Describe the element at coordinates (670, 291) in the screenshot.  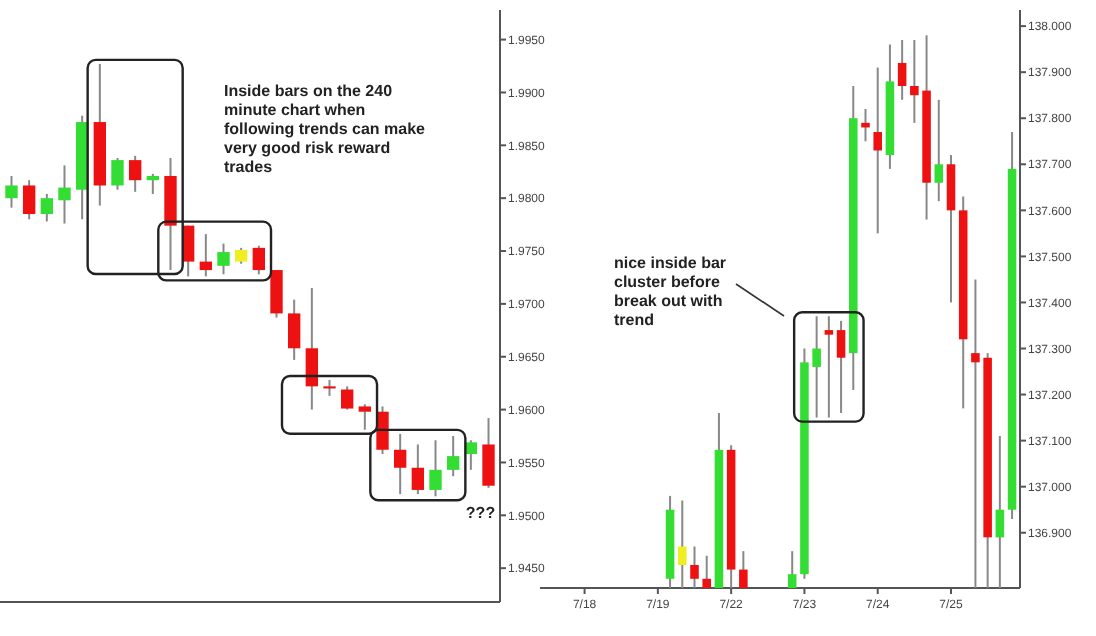
I see `annotation: nice inside bar cluster before break out with trend` at that location.